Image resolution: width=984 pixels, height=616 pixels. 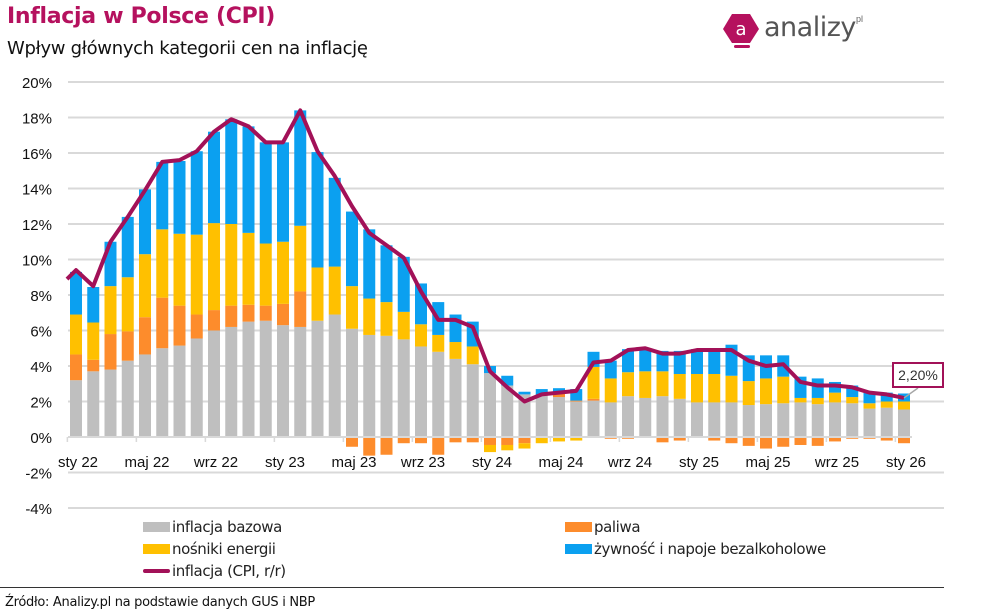 I want to click on legend-item-fuel: paliwa, so click(x=603, y=527).